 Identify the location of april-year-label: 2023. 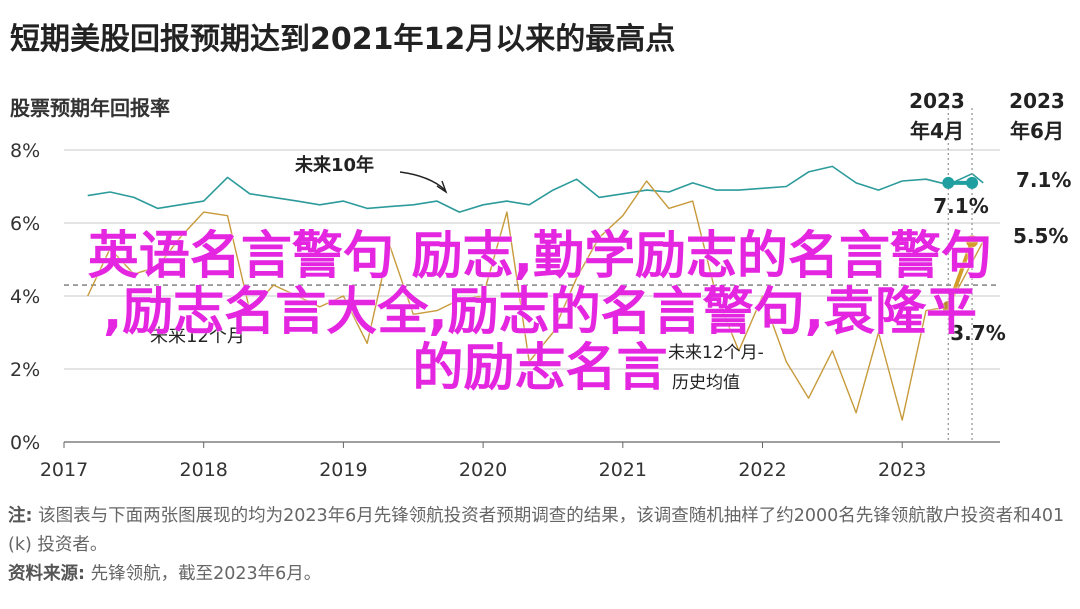
(937, 101).